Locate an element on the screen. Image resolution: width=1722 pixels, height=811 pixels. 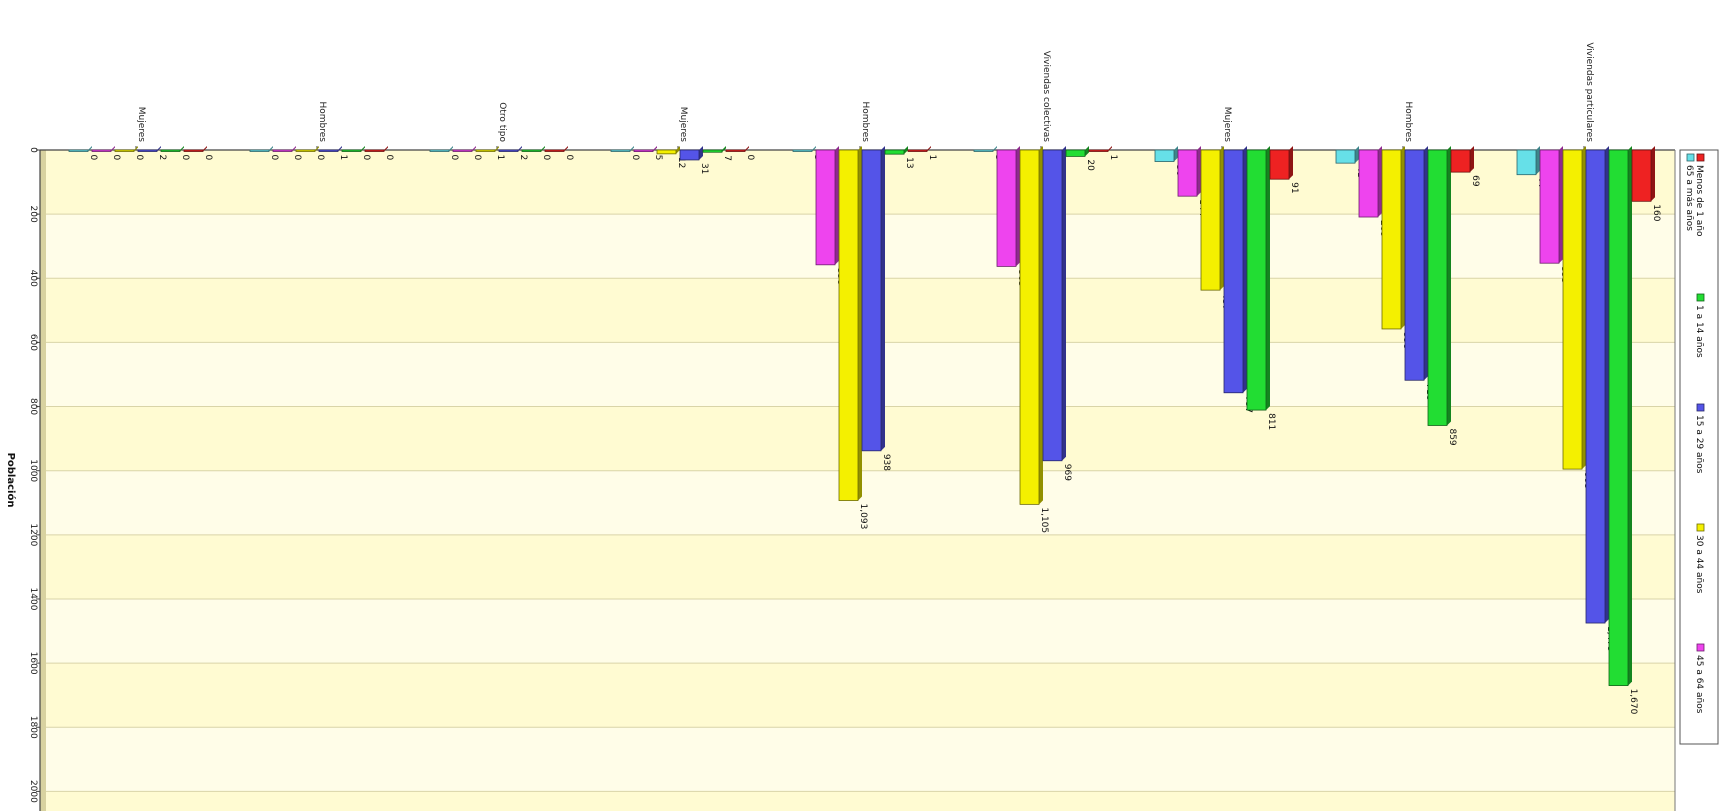
y-tick-label: 0 is located at coordinates (33, 150).